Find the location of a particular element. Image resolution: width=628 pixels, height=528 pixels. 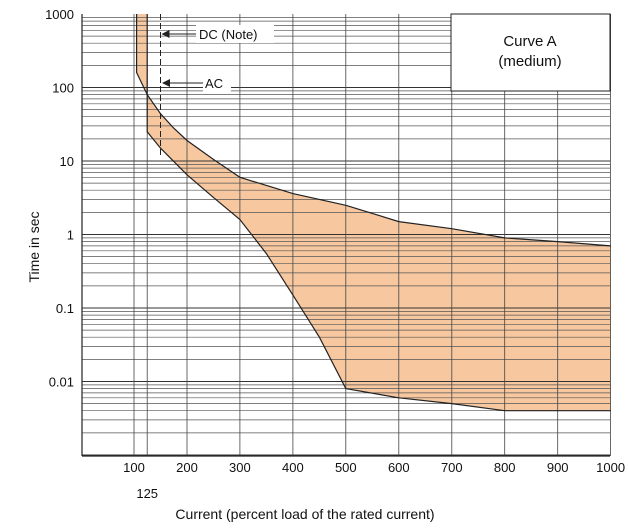

dc-arrow is located at coordinates (165, 34).